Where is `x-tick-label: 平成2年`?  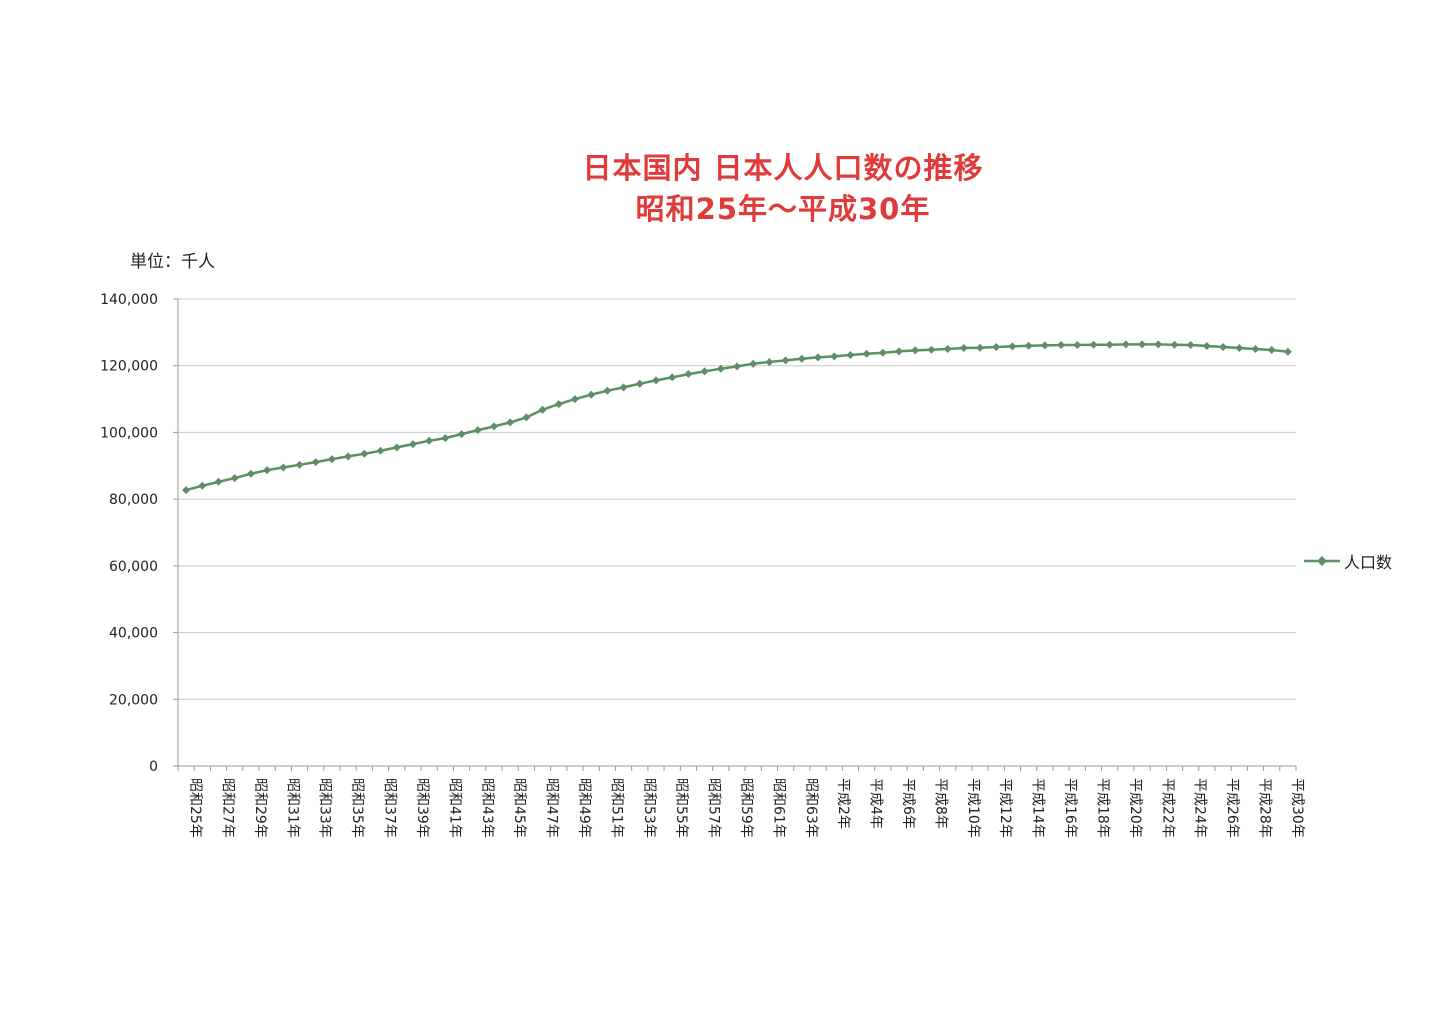
x-tick-label: 平成2年 is located at coordinates (843, 803).